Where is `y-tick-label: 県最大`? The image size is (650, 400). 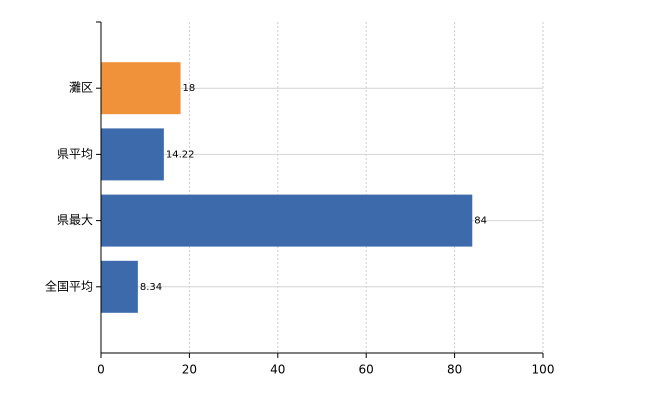 y-tick-label: 県最大 is located at coordinates (75, 220).